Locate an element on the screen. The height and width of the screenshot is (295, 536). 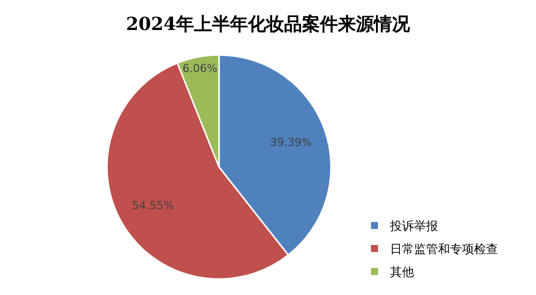
legend-label: 投诉举报 is located at coordinates (413, 226).